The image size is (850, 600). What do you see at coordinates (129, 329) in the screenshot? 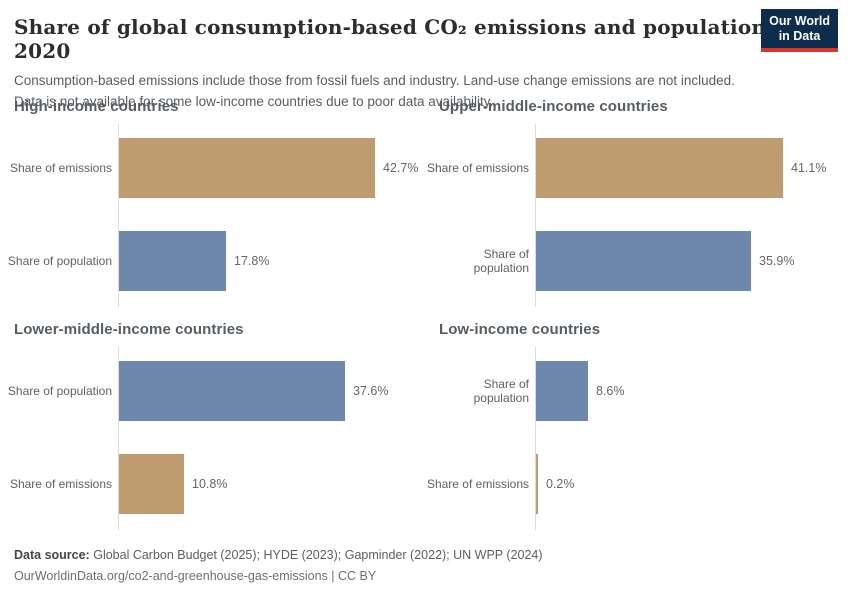
I see `facet-title: Lower-middle-income countries` at bounding box center [129, 329].